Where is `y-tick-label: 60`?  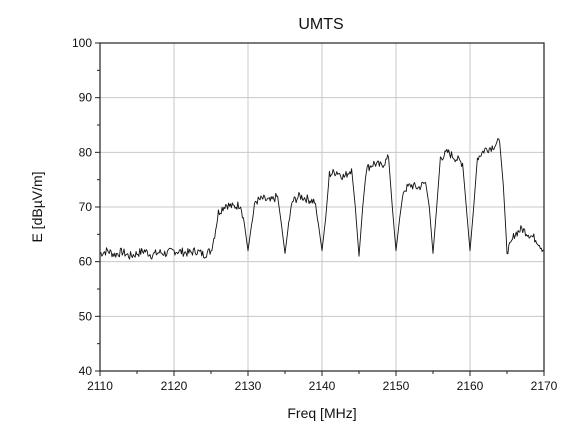 y-tick-label: 60 is located at coordinates (86, 262).